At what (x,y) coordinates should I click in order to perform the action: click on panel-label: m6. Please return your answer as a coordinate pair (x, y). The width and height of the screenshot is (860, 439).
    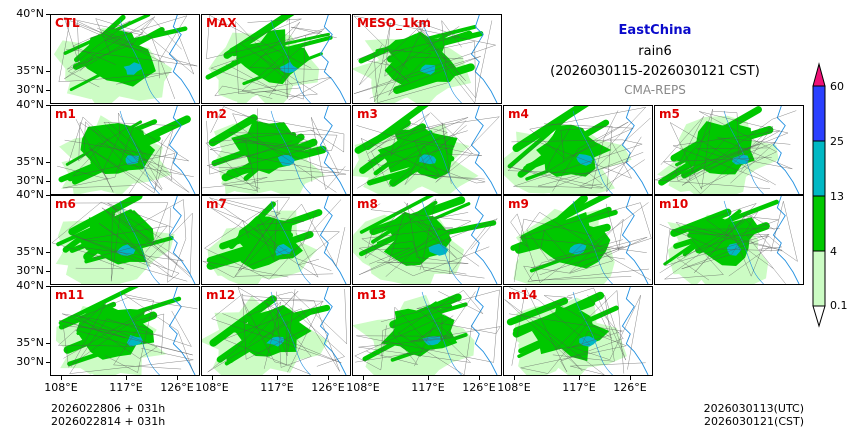
    Looking at the image, I should click on (65, 204).